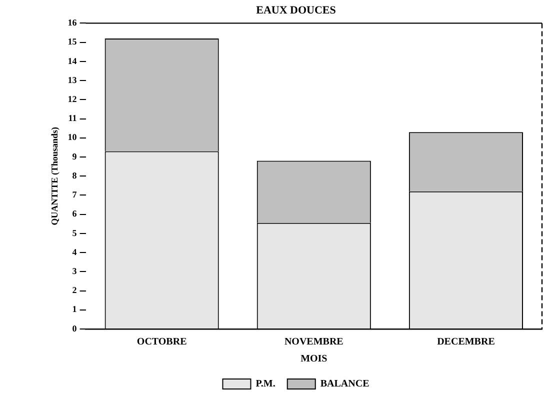  Describe the element at coordinates (75, 251) in the screenshot. I see `y-tick-label: 4` at that location.